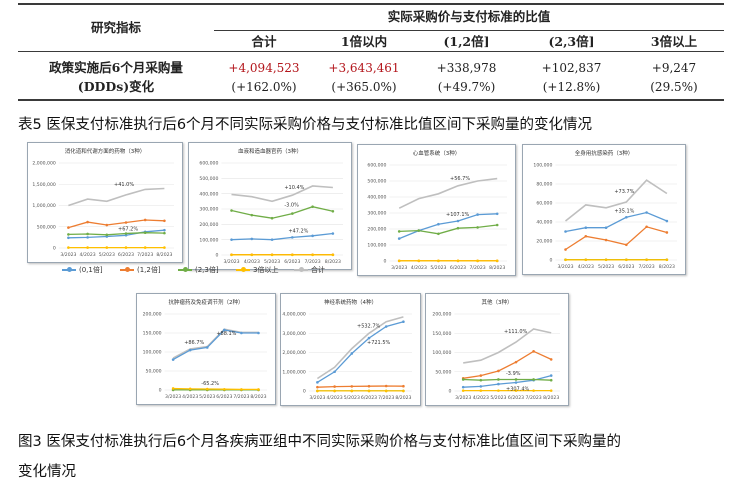  I want to click on y-tick-label: 1,000,000, so click(293, 372).